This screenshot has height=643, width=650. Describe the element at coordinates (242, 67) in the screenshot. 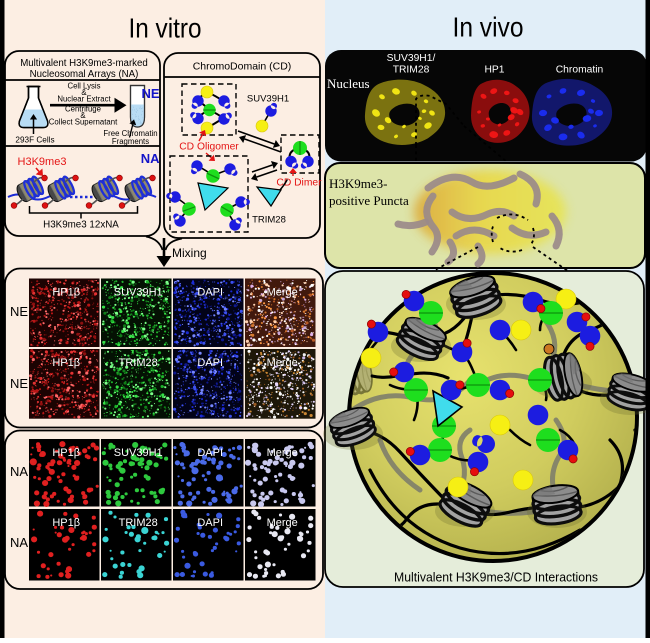

I see `svg-text: ChromoDomain (CD)` at that location.